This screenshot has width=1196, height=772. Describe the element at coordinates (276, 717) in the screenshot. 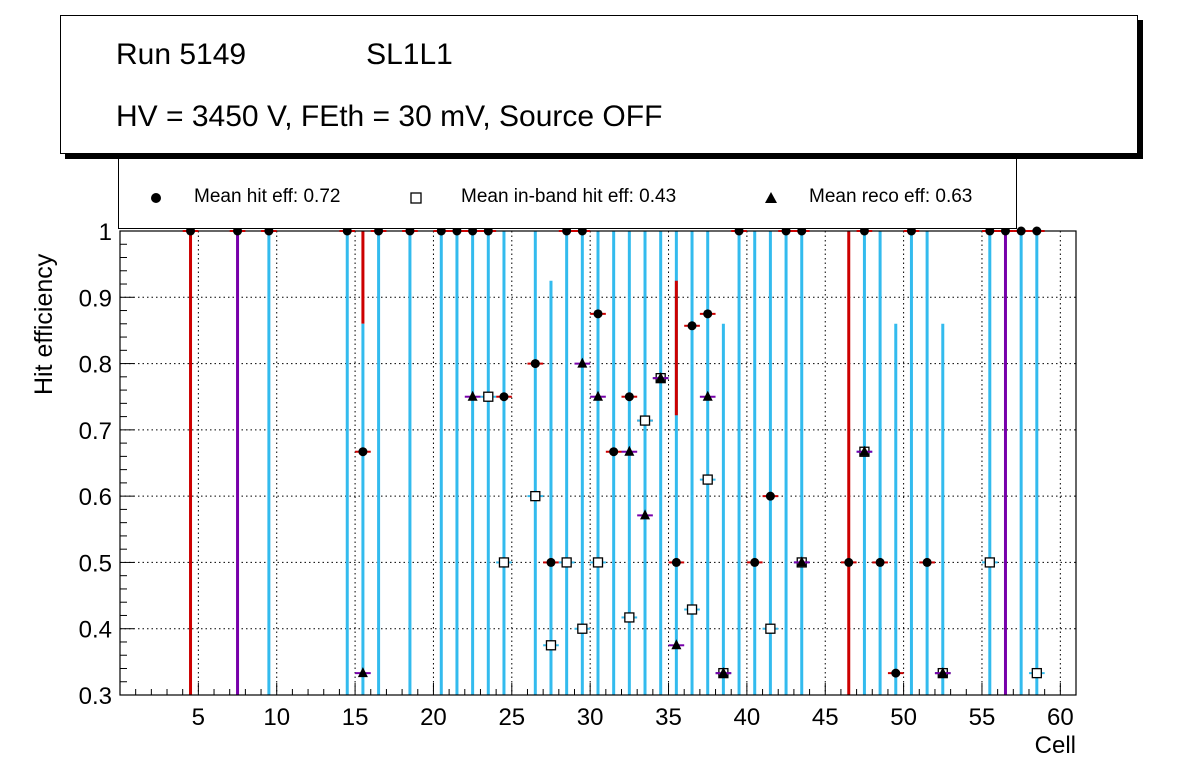

I see `x-tick-label: 10` at that location.